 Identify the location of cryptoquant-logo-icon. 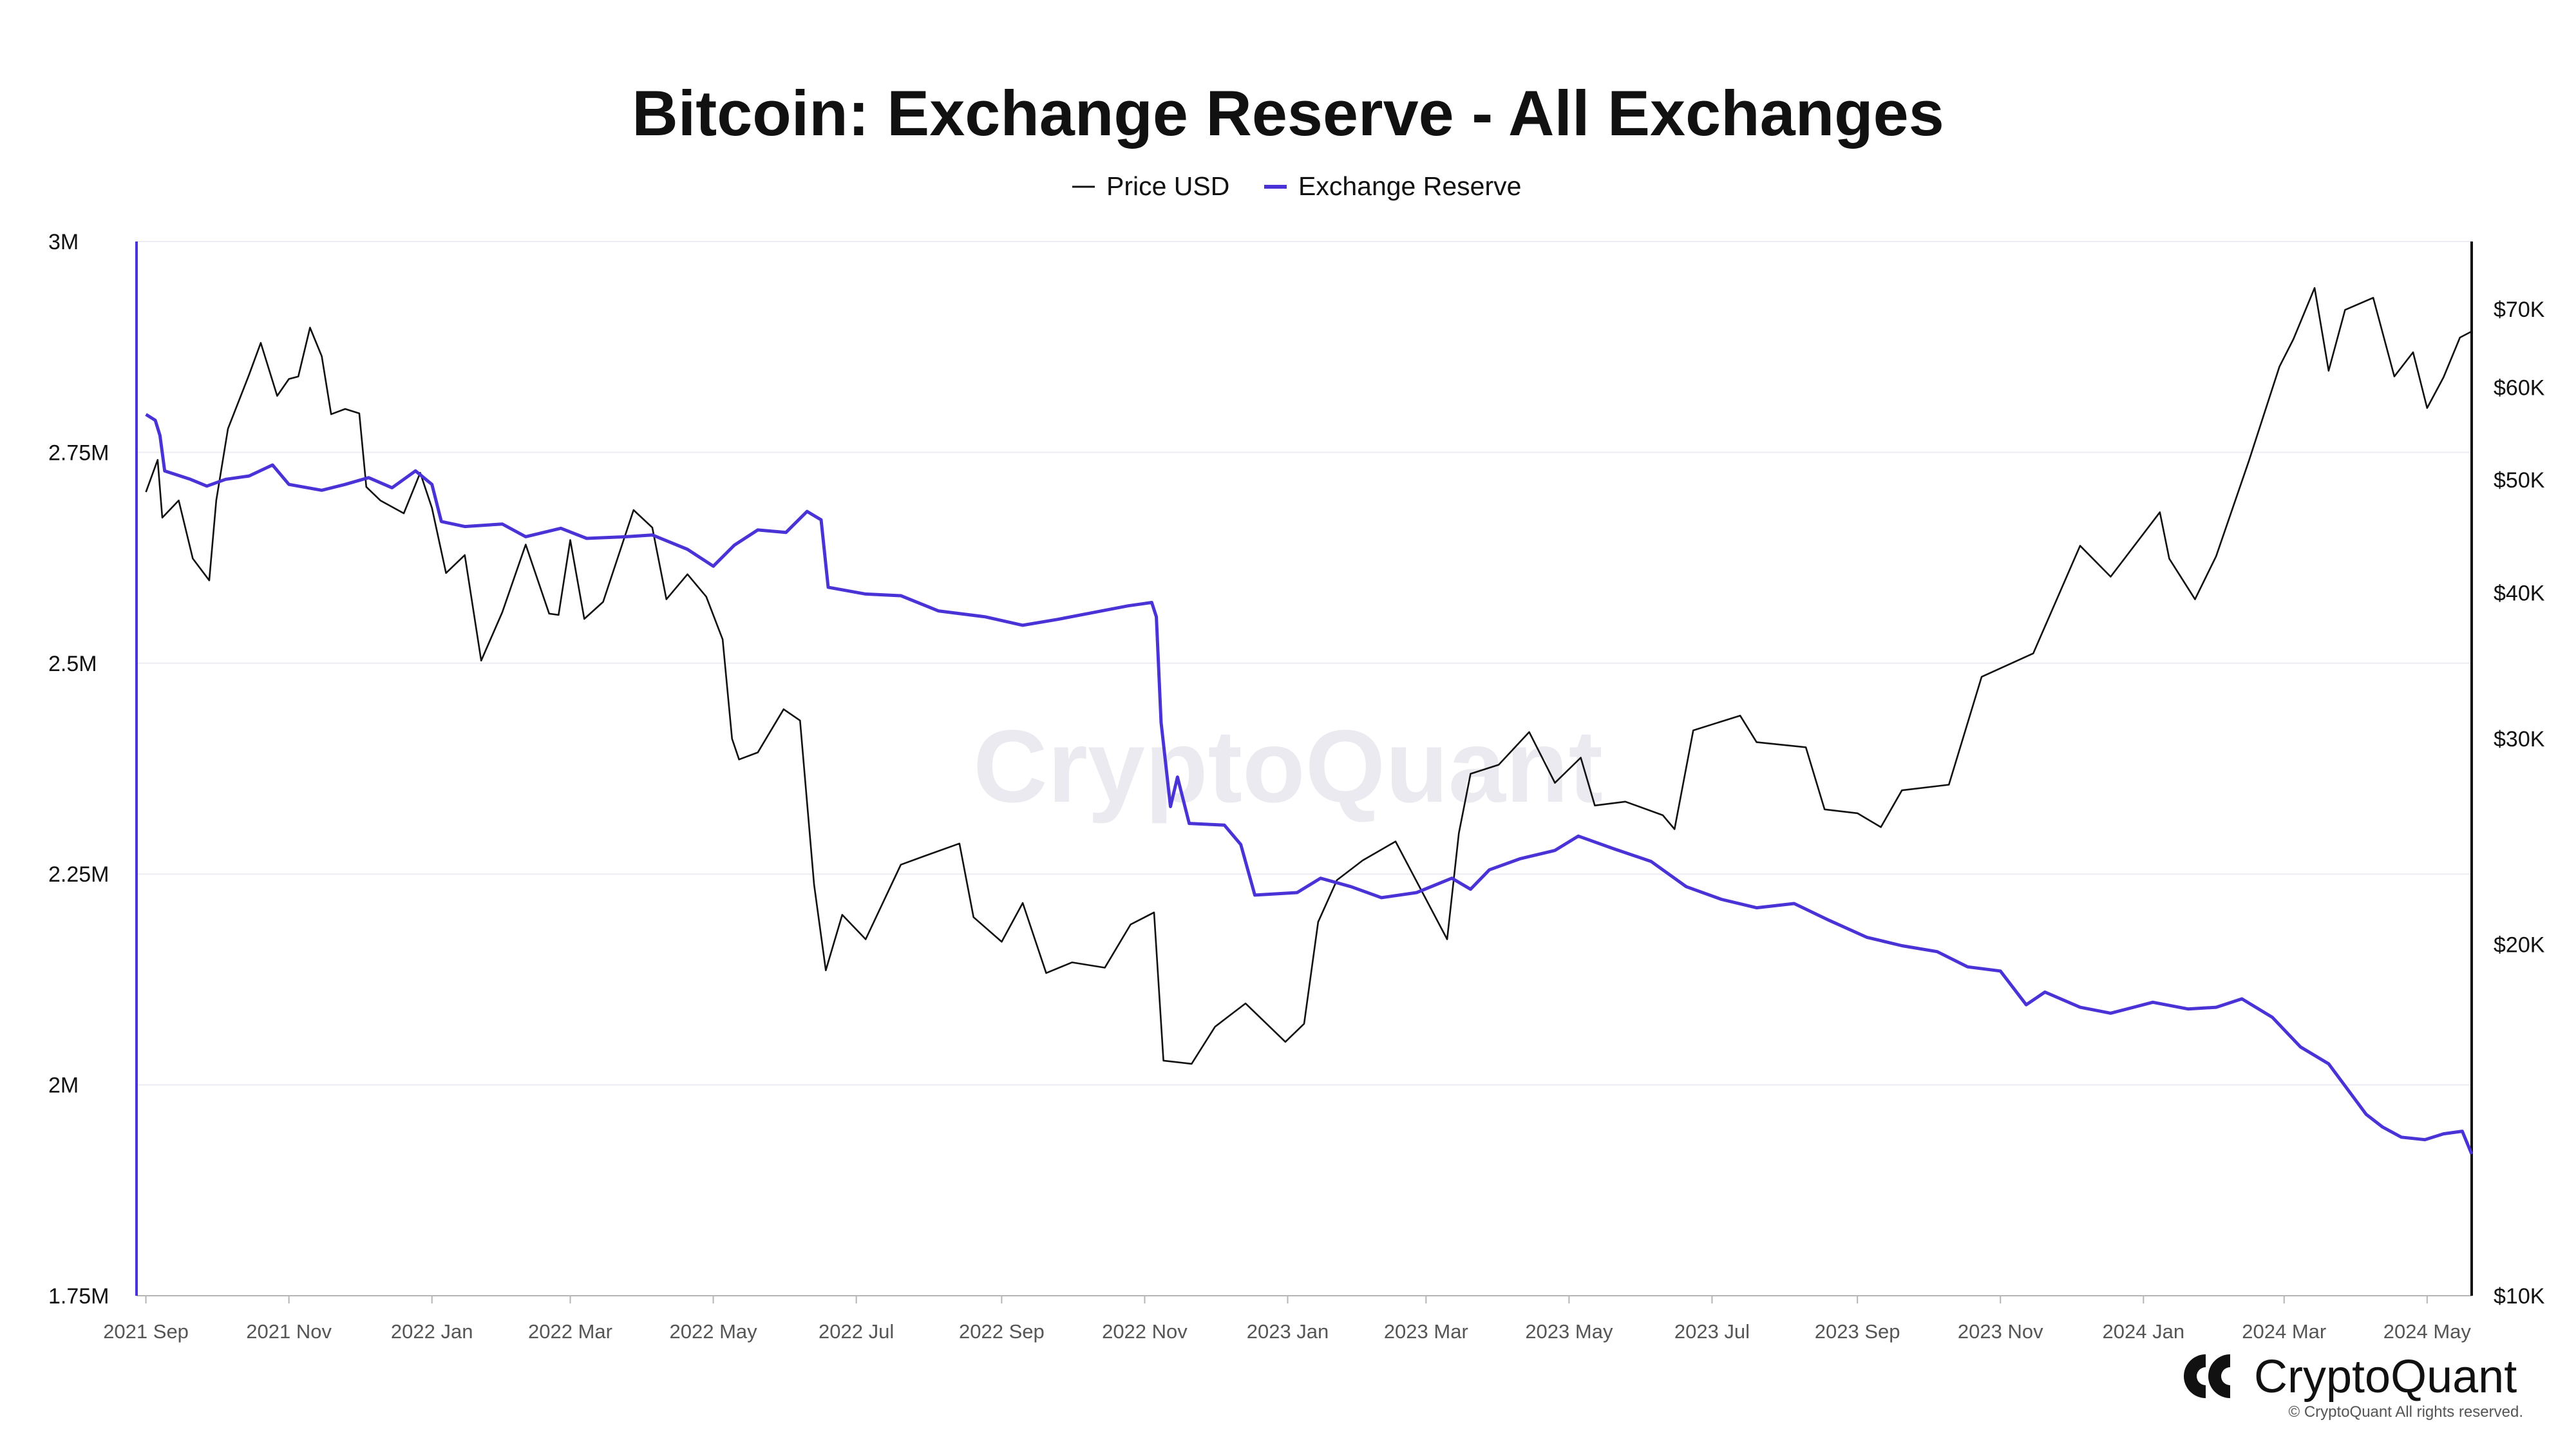
(2207, 1376).